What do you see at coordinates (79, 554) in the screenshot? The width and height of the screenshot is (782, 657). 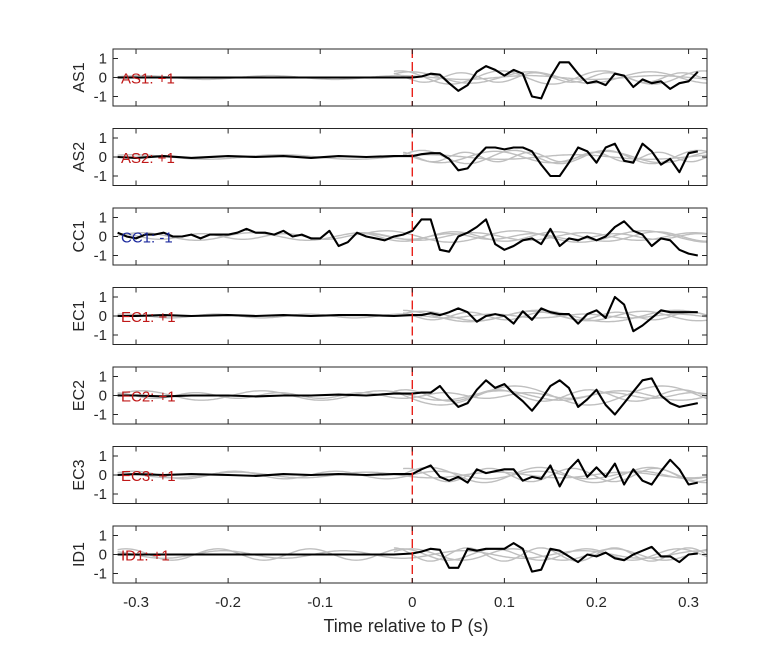 I see `station-label: ID1` at bounding box center [79, 554].